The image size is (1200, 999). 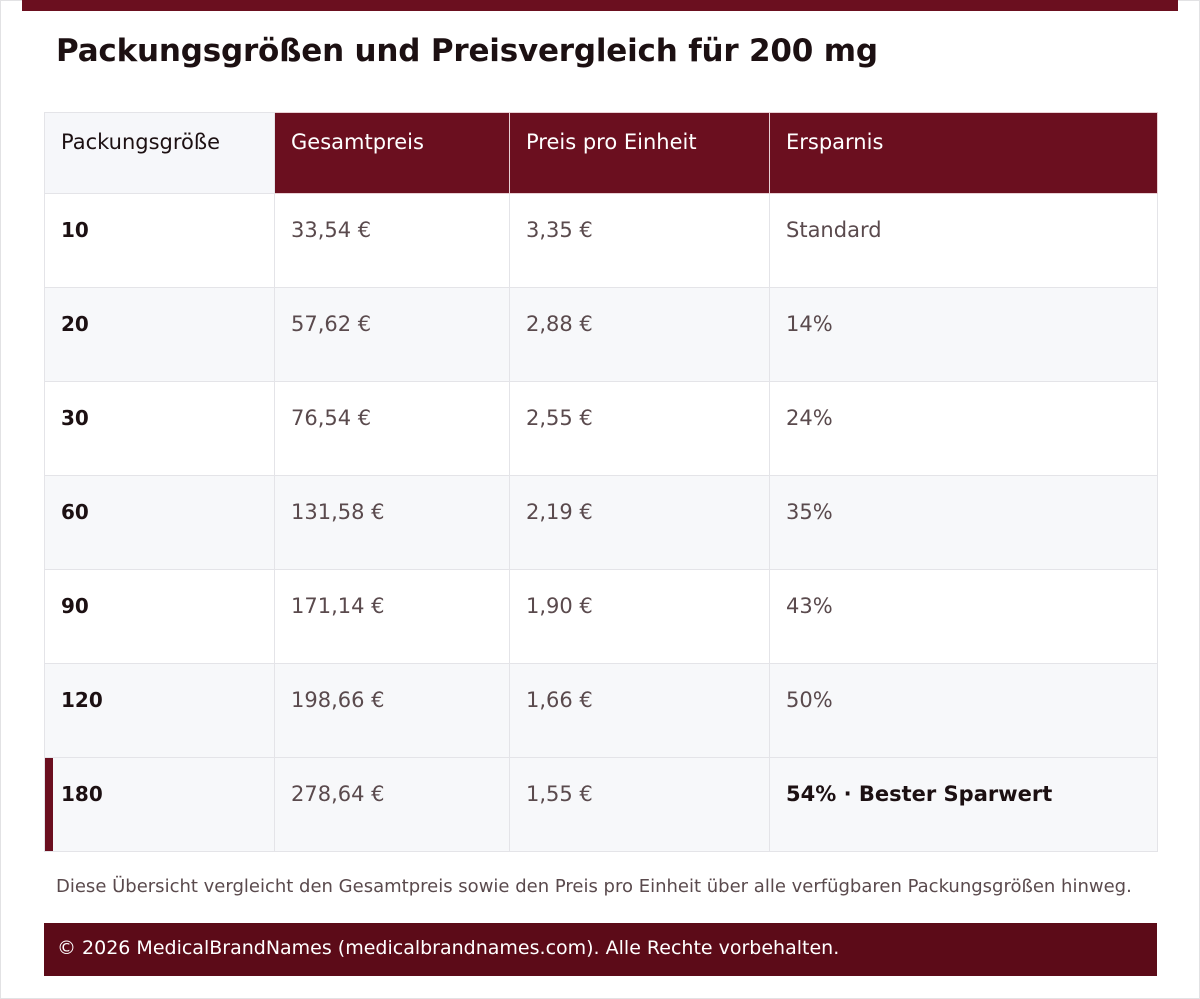 I want to click on cell-savings-best-value: 54% · Bester Sparwert, so click(x=963, y=804).